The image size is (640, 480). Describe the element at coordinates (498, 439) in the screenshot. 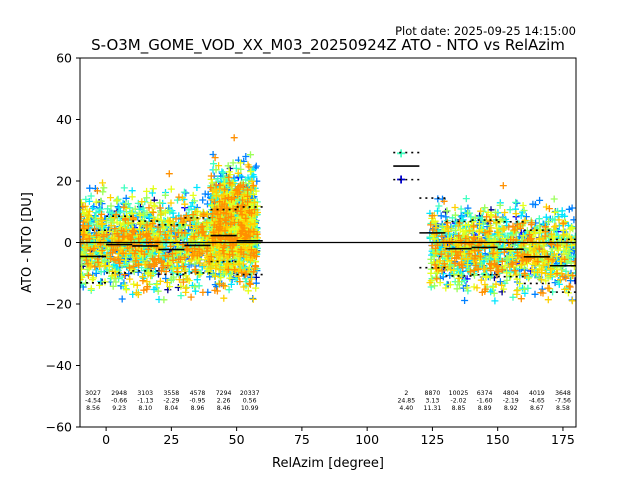

I see `x-tick-label: 150` at that location.